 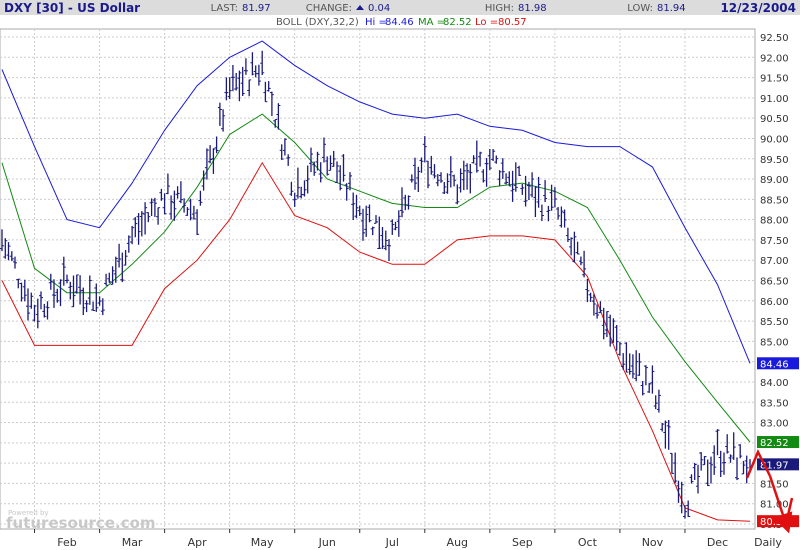 I want to click on last-price-tag, so click(x=778, y=464).